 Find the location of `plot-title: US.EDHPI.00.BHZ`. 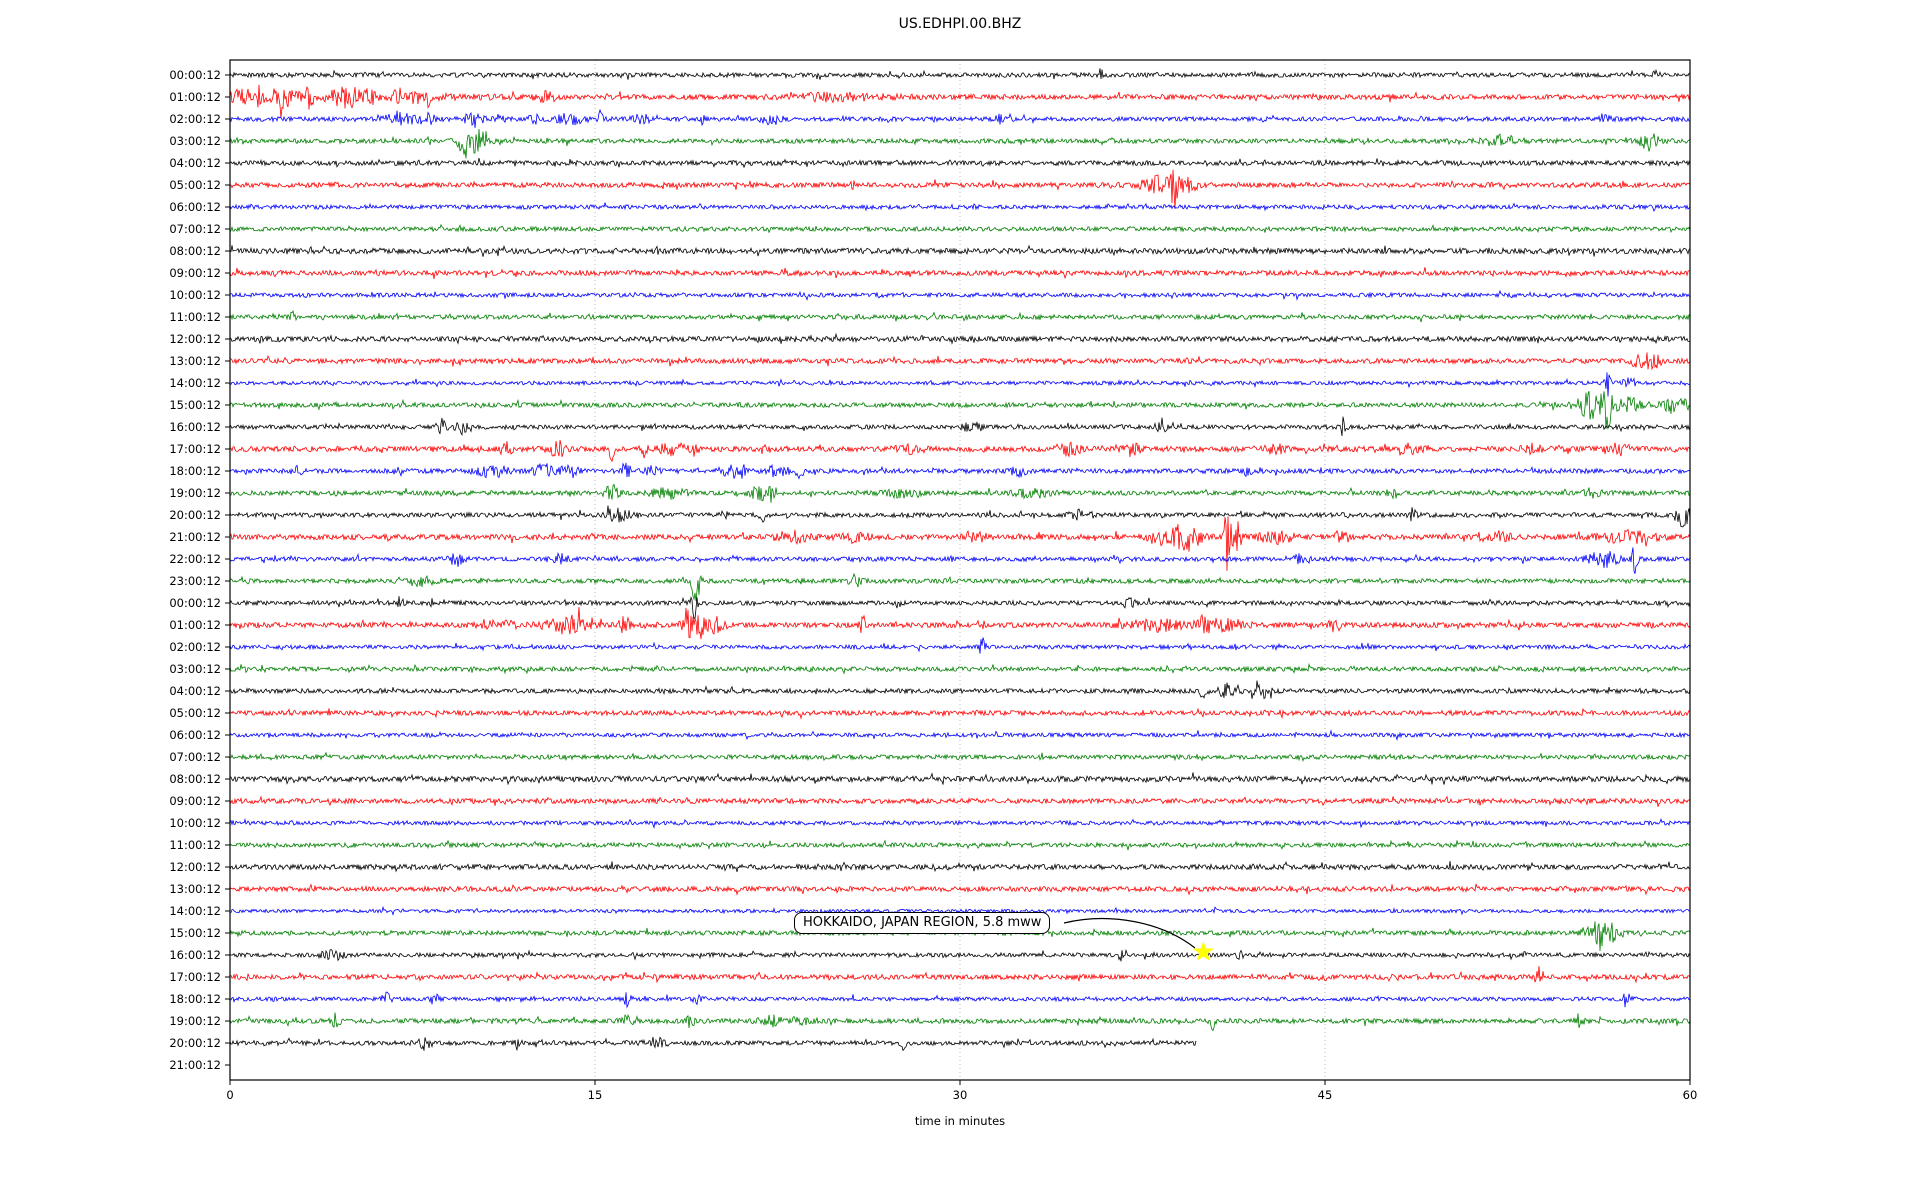

plot-title: US.EDHPI.00.BHZ is located at coordinates (960, 24).